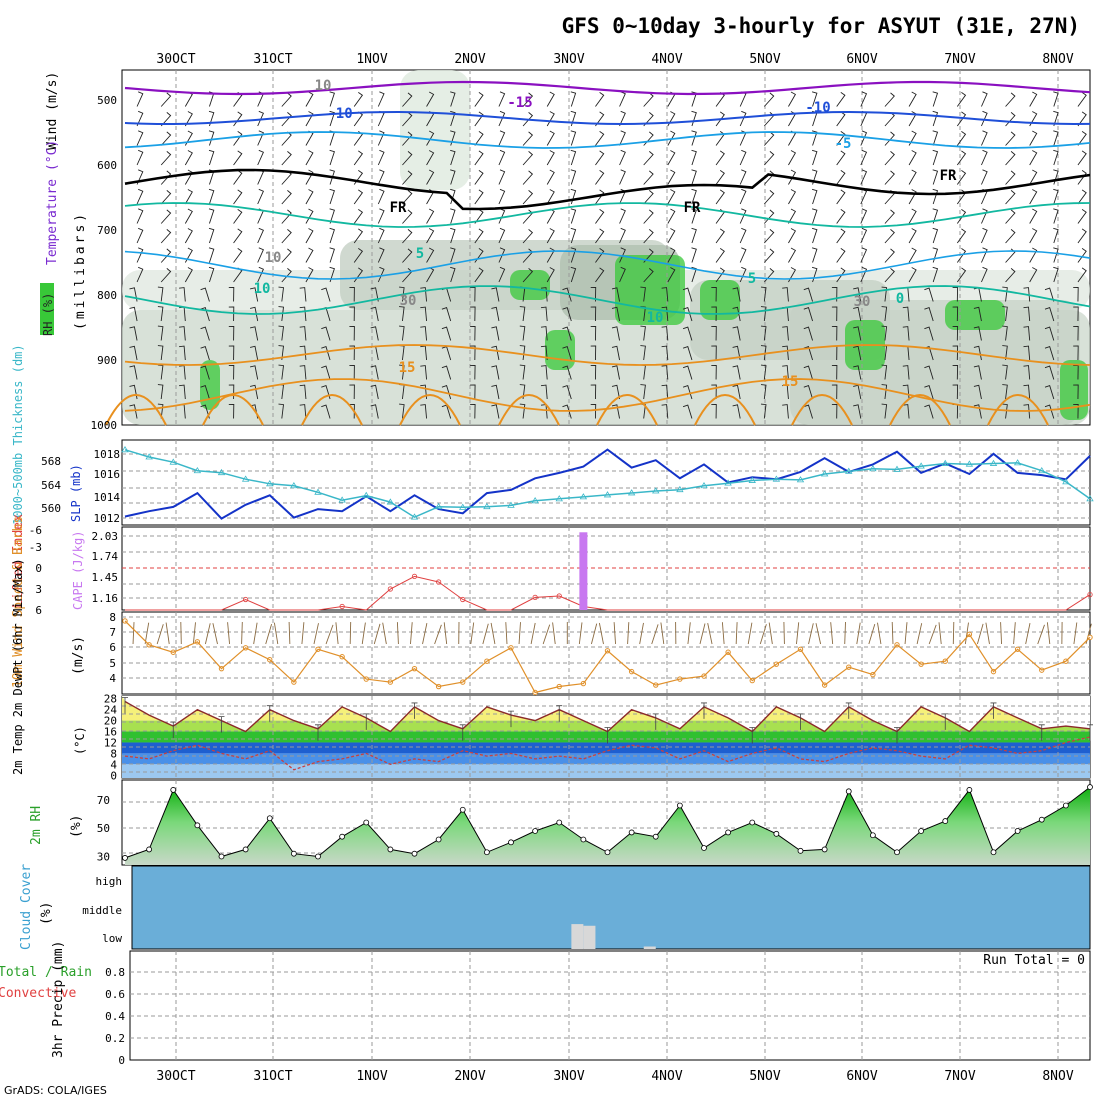 This screenshot has height=1100, width=1100. I want to click on contour-label: FR, so click(398, 208).